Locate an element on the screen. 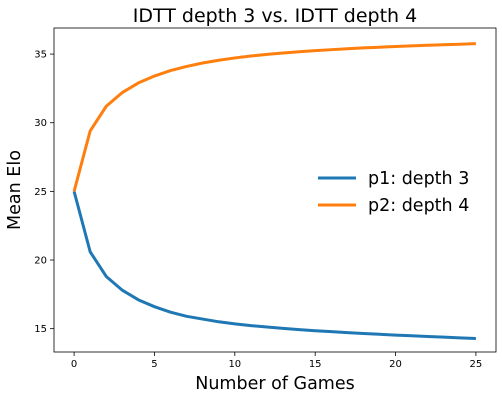  legend-label-2: p2: depth 4 is located at coordinates (418, 206).